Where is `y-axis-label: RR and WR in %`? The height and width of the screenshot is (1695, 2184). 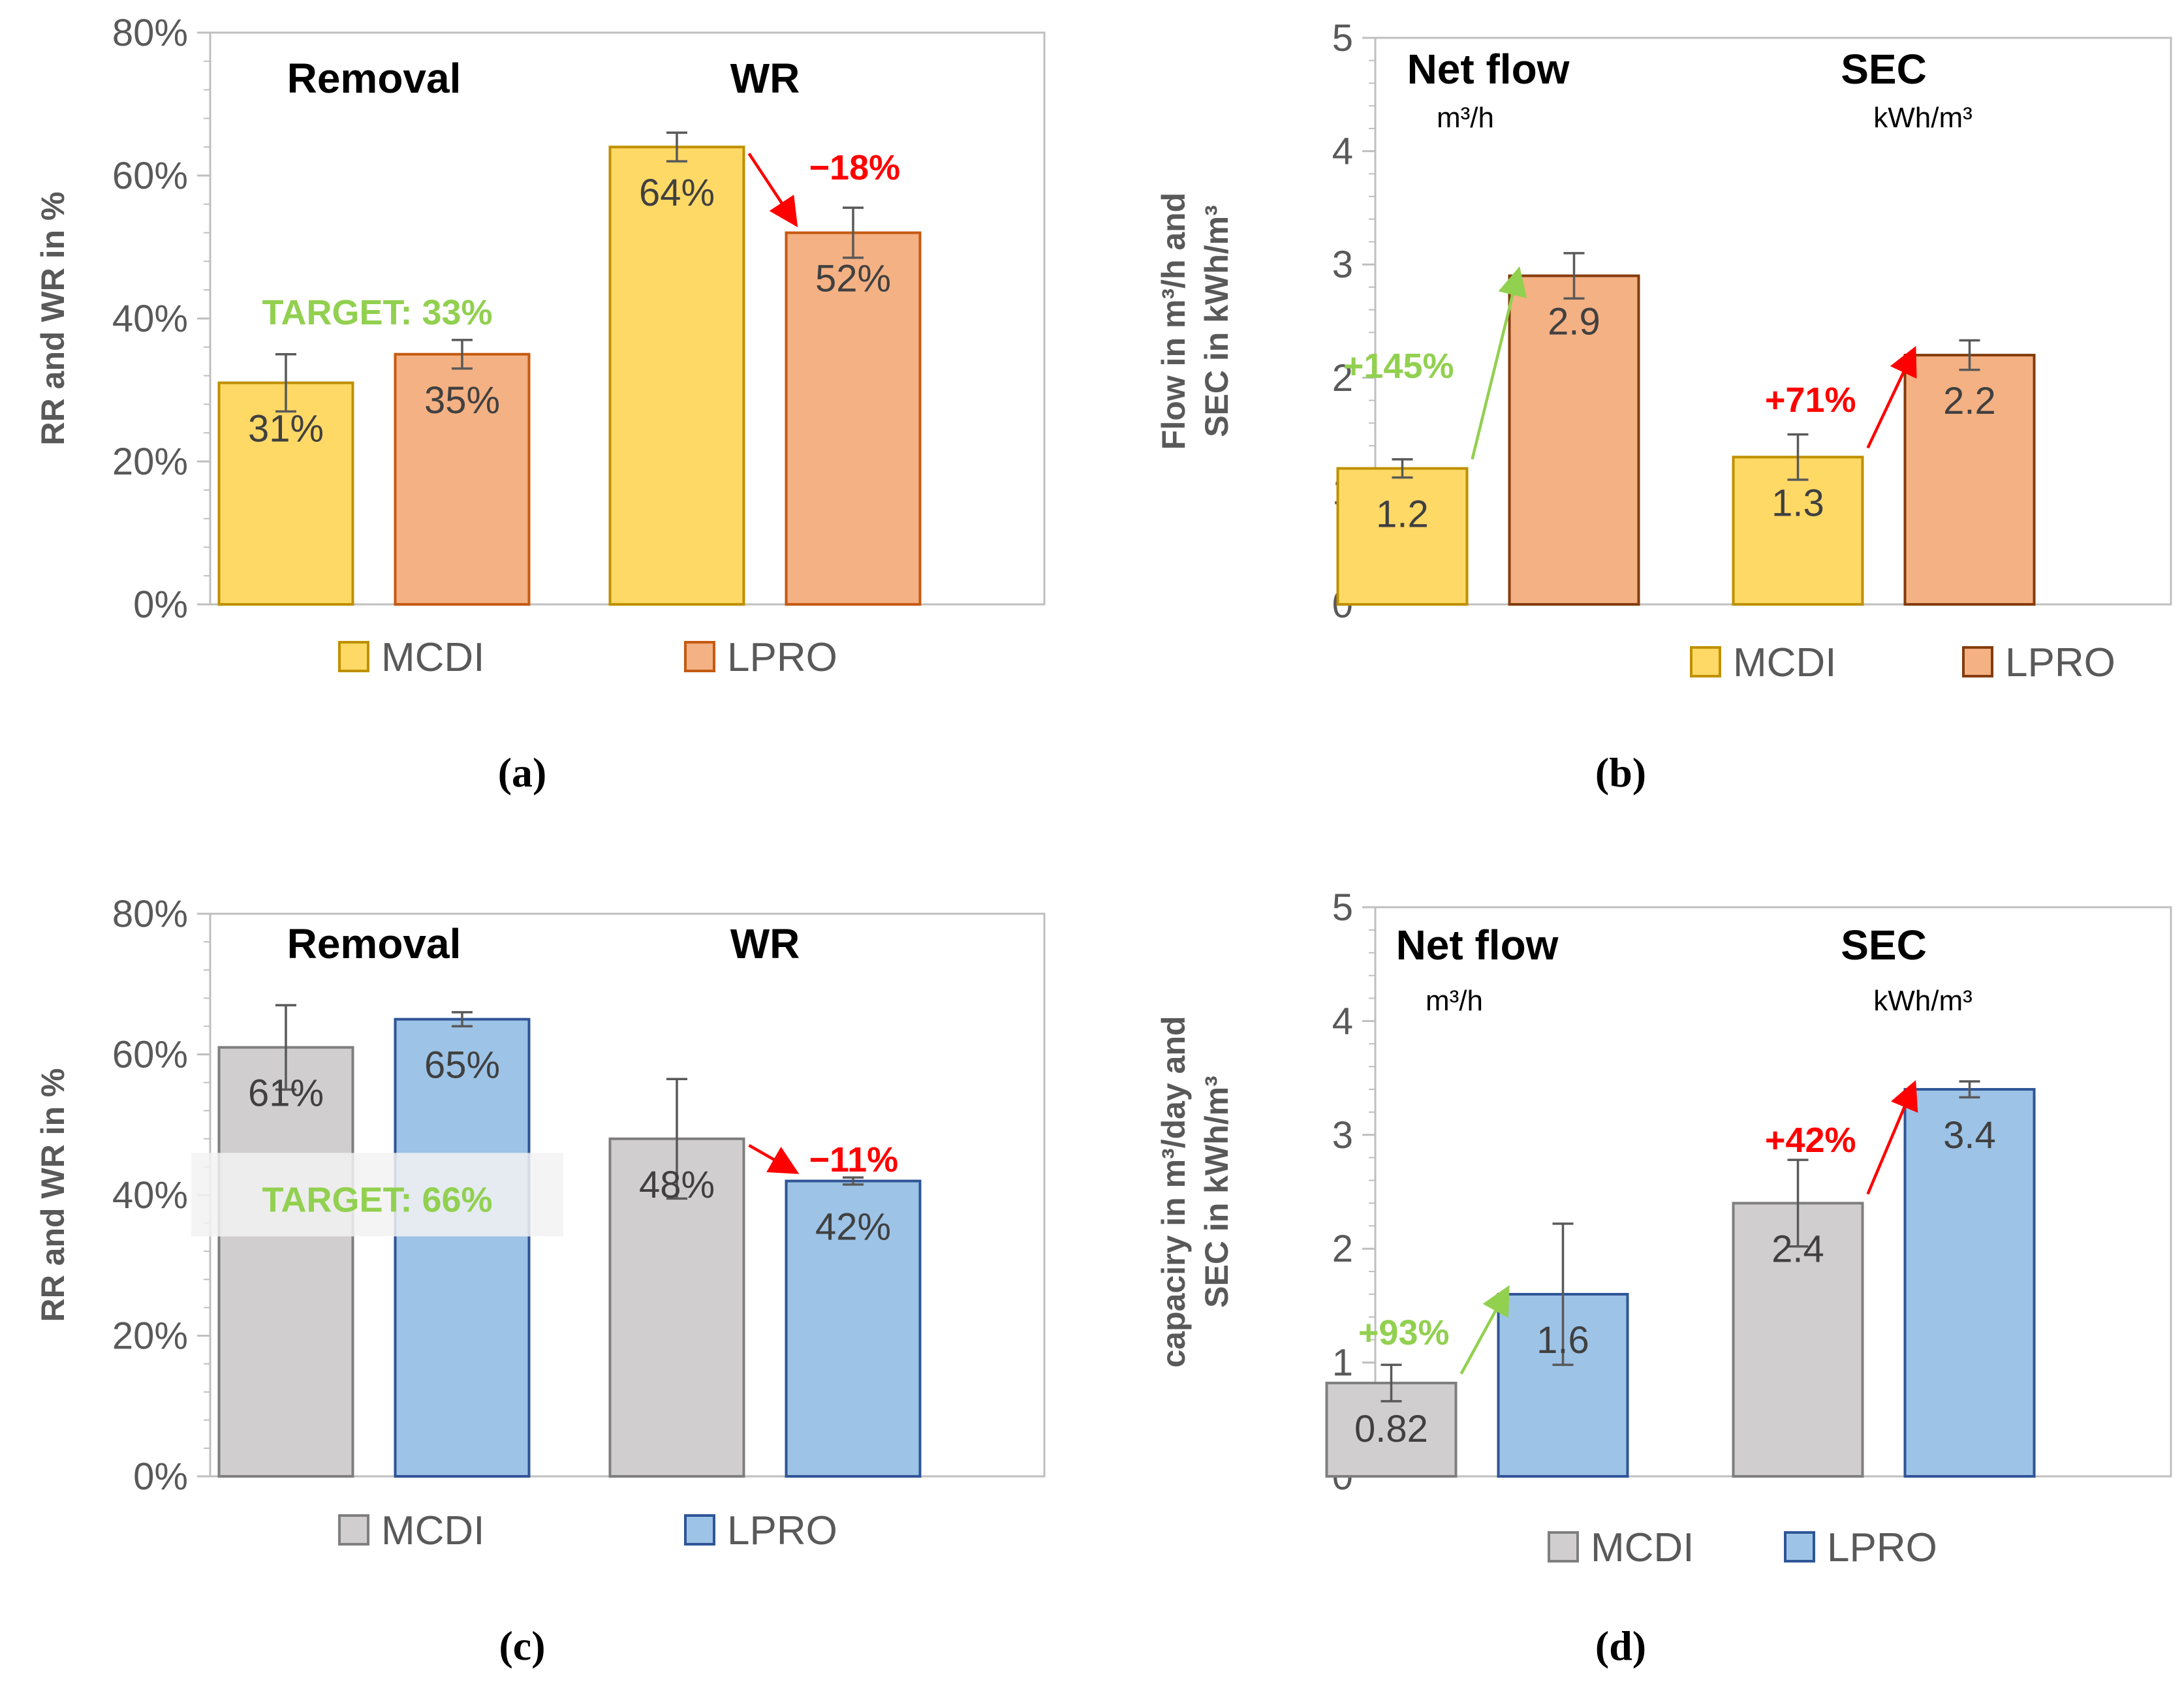 y-axis-label: RR and WR in % is located at coordinates (53, 1195).